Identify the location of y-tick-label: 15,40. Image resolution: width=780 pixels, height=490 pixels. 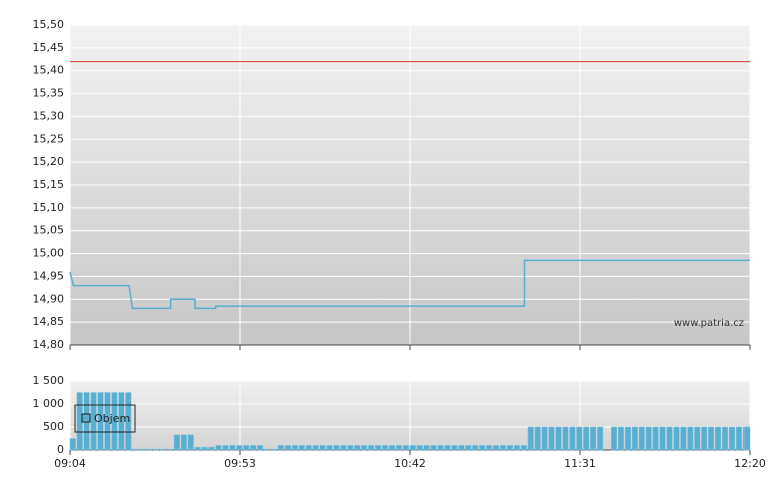
(49, 70).